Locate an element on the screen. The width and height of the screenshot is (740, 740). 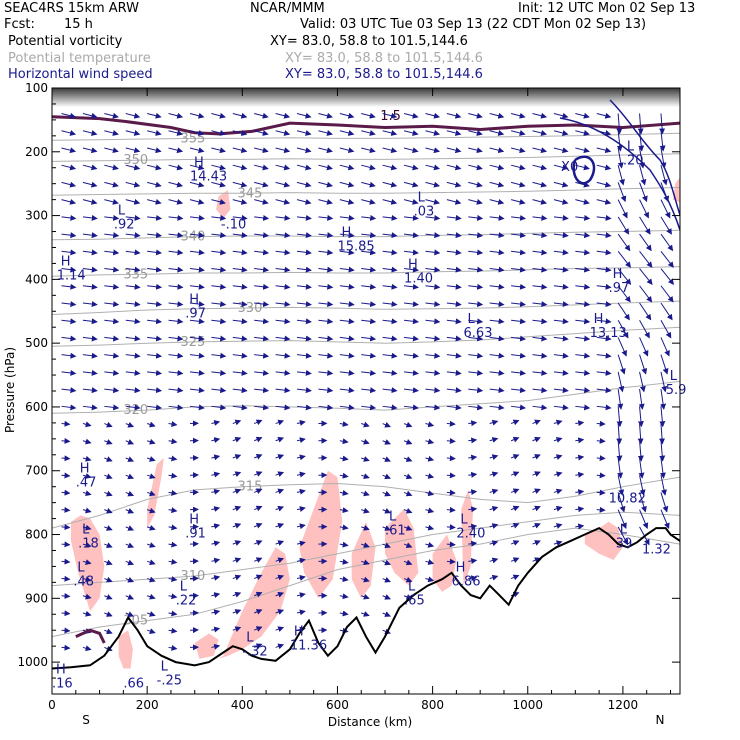
extremum-letter-10: H is located at coordinates (618, 274).